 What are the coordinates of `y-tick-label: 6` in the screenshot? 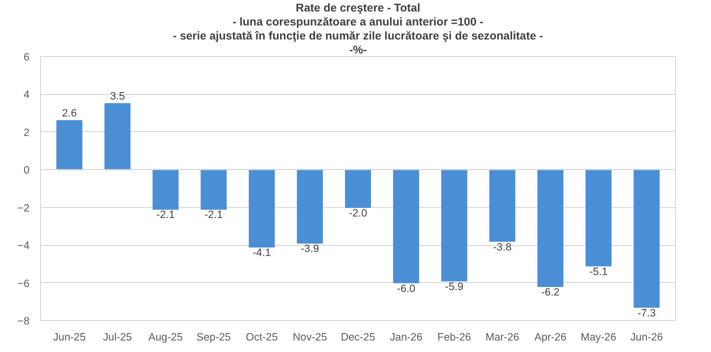 It's located at (27, 58).